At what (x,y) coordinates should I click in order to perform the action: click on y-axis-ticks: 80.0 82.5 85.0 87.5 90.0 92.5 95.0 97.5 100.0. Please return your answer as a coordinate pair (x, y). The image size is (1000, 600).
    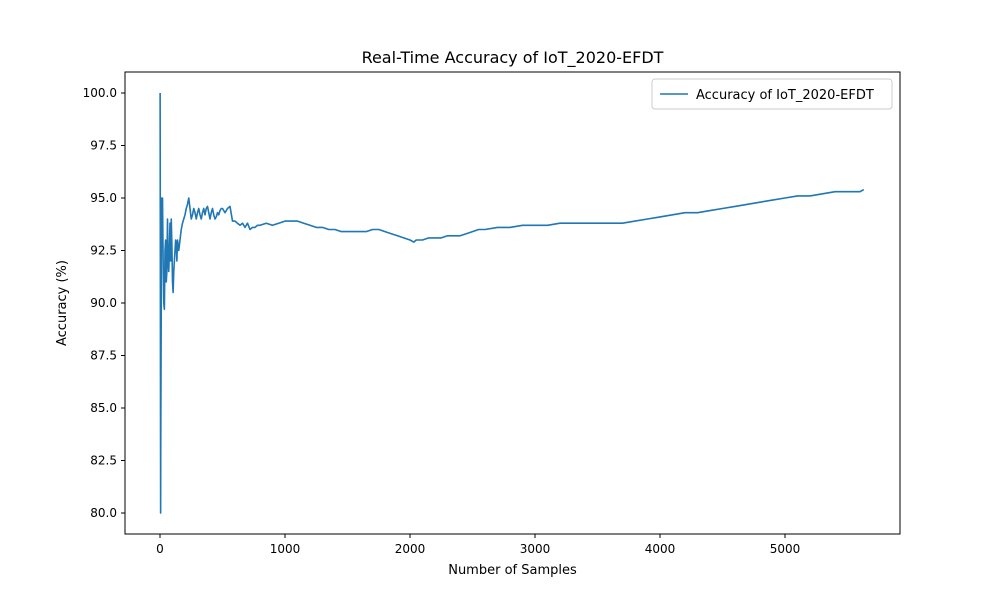
    Looking at the image, I should click on (104, 303).